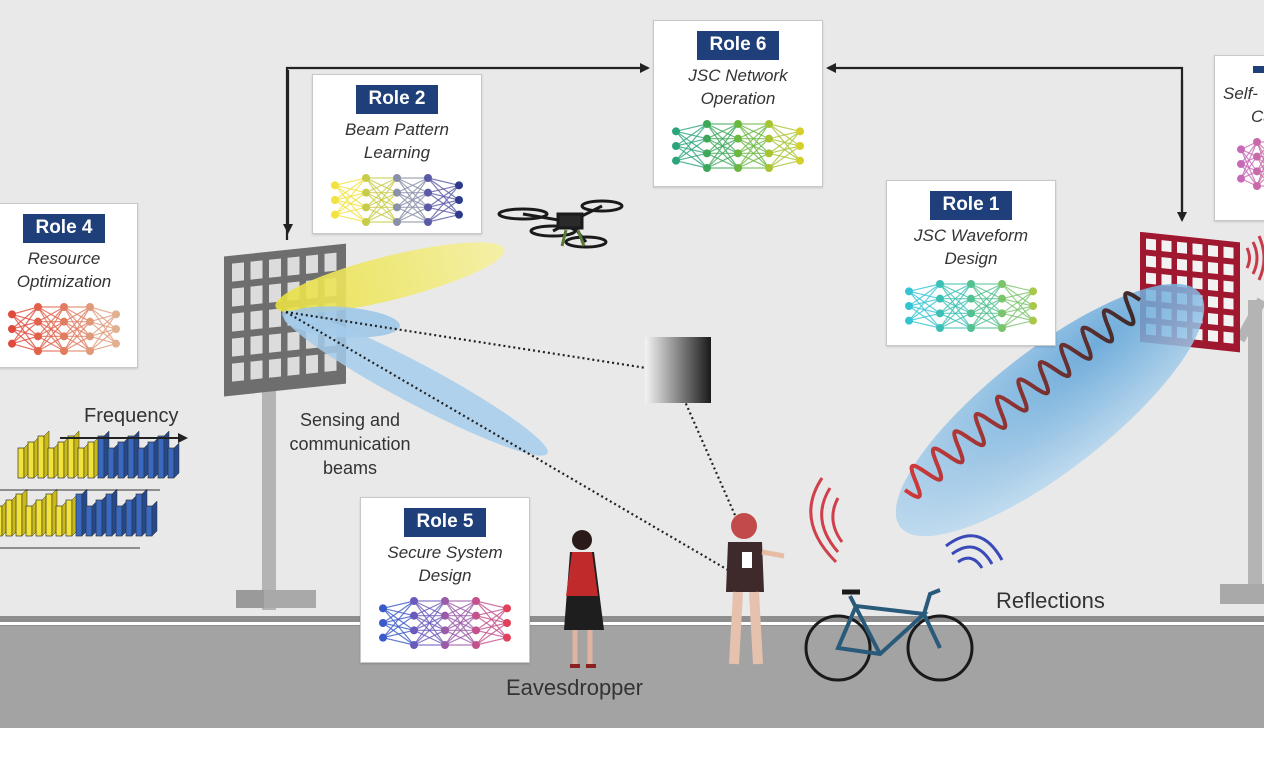 The width and height of the screenshot is (1264, 768). Describe the element at coordinates (64, 270) in the screenshot. I see `role-4-title: Resource Optimization` at that location.